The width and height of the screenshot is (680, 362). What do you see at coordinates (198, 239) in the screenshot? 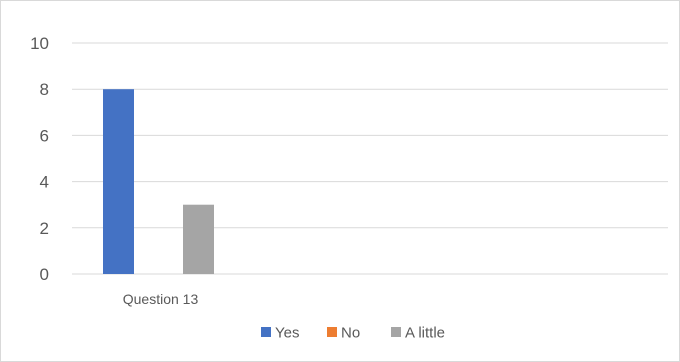
I see `bar-a-little` at bounding box center [198, 239].